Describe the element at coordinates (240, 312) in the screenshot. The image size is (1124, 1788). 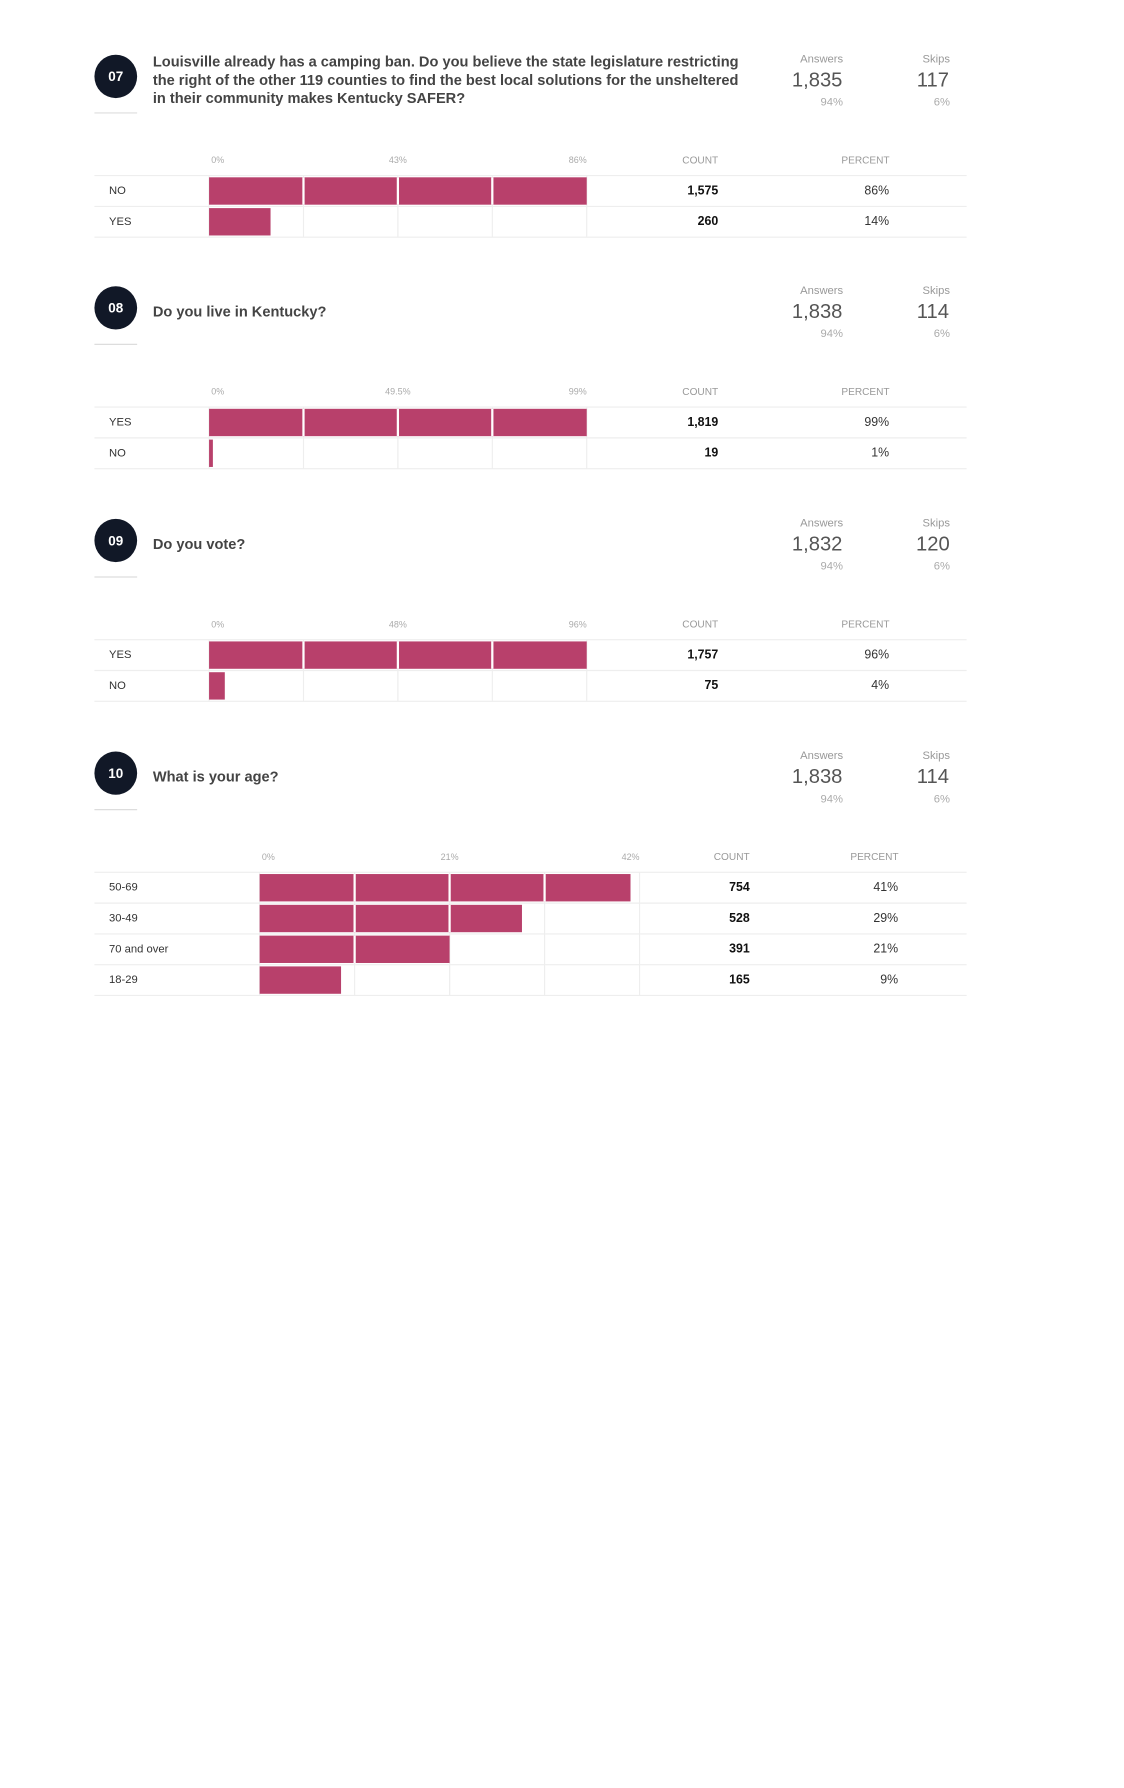
I see `question-text: Do you live in Kentucky?` at that location.